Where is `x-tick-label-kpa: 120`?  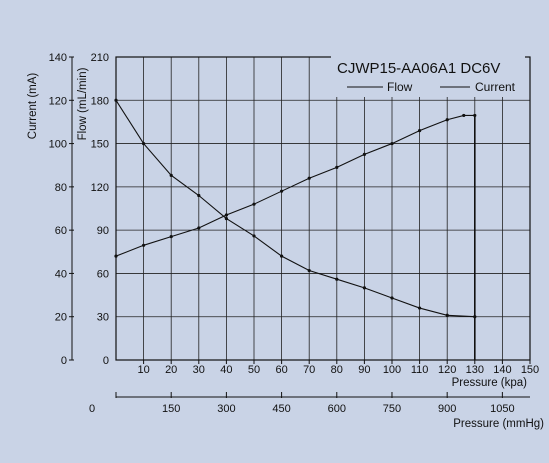 x-tick-label-kpa: 120 is located at coordinates (447, 370).